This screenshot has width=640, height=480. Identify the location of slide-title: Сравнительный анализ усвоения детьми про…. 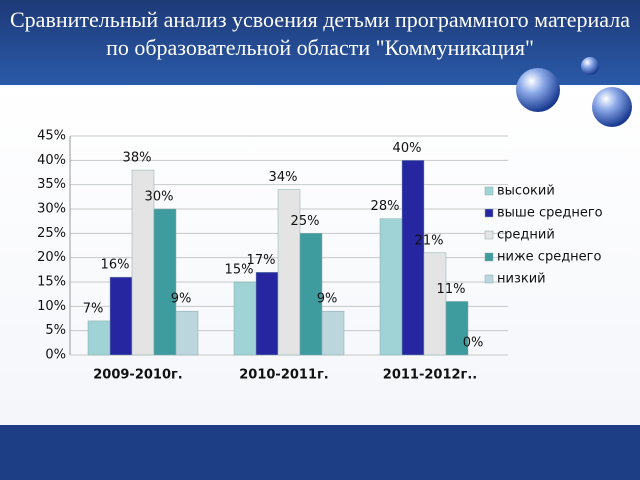
(320, 33).